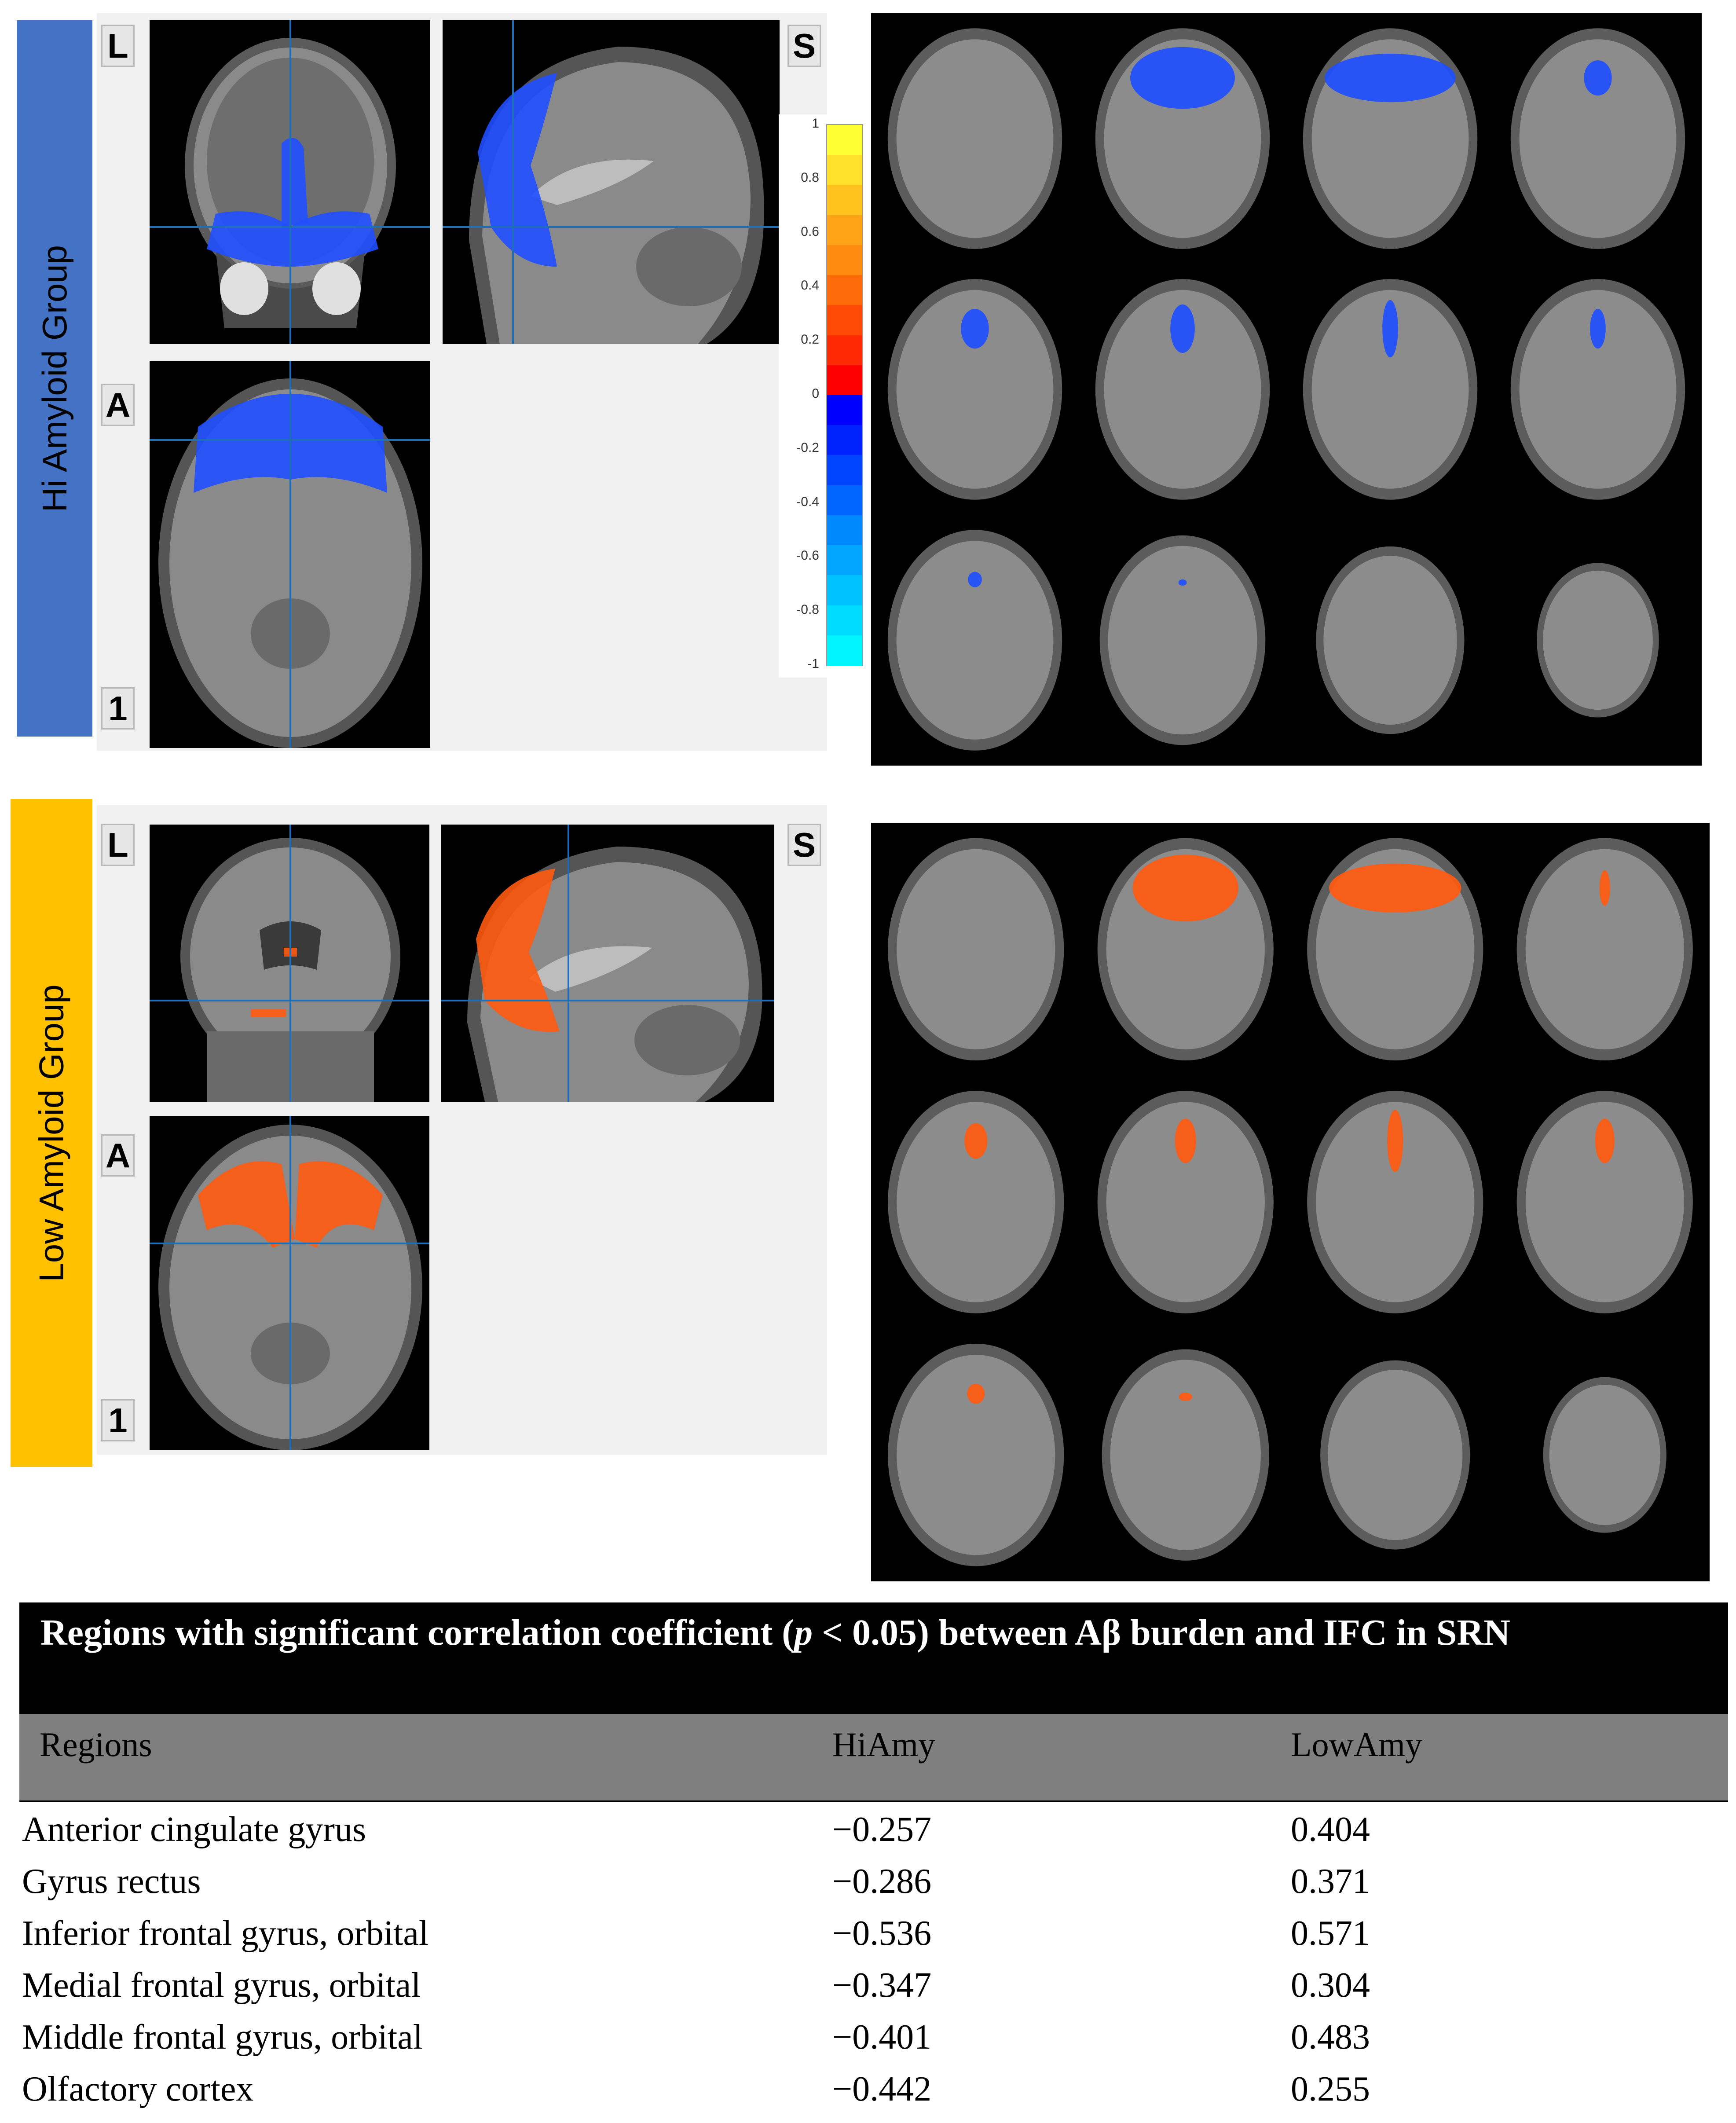  I want to click on hi-label-index: 1, so click(118, 709).